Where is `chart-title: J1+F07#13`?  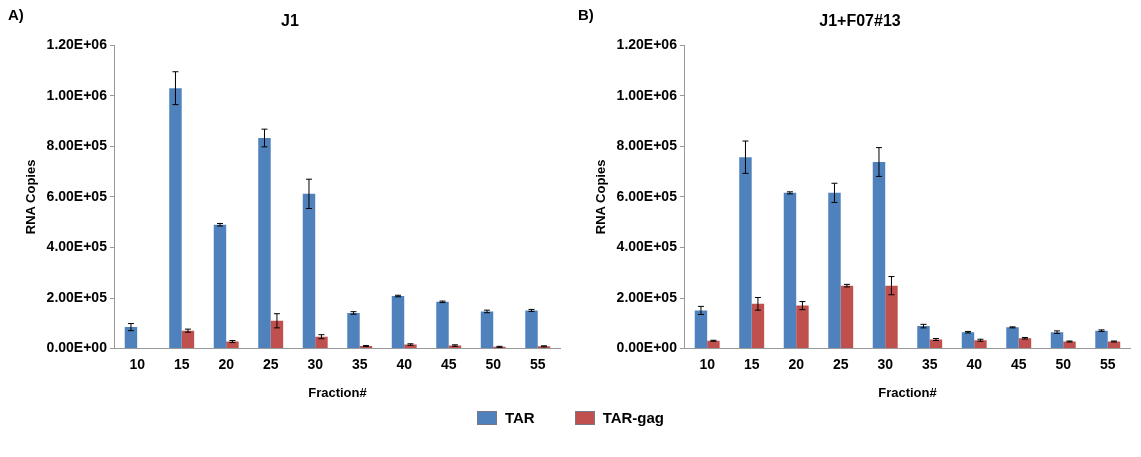
chart-title: J1+F07#13 is located at coordinates (860, 21).